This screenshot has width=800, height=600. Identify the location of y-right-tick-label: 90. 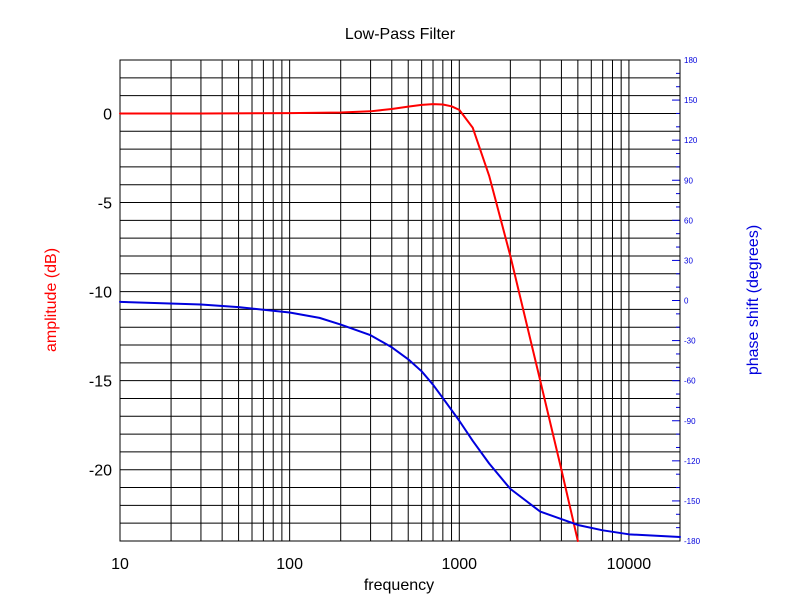
(688, 180).